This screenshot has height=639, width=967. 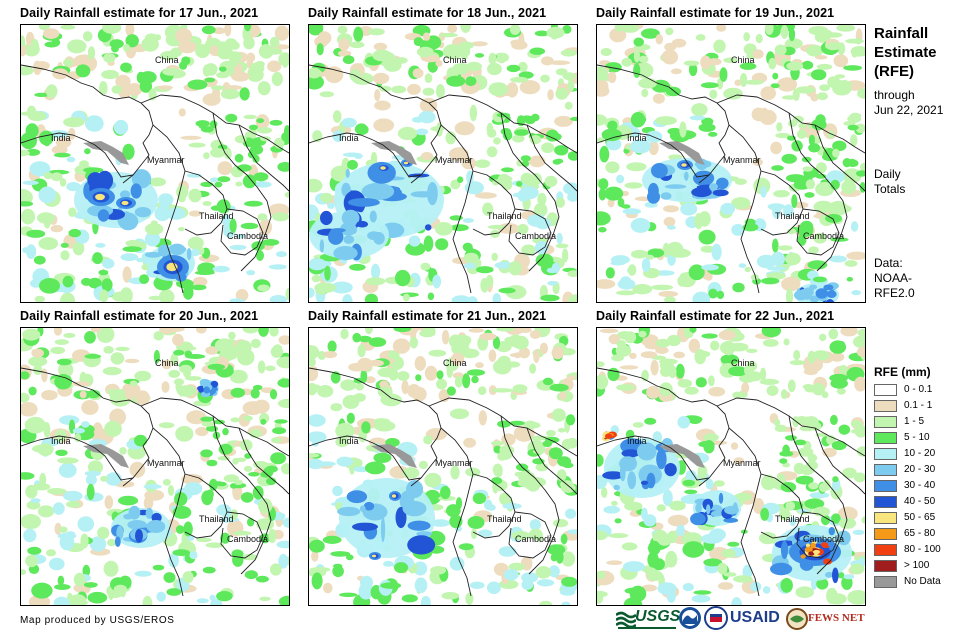 What do you see at coordinates (61, 441) in the screenshot?
I see `country-label-india: India` at bounding box center [61, 441].